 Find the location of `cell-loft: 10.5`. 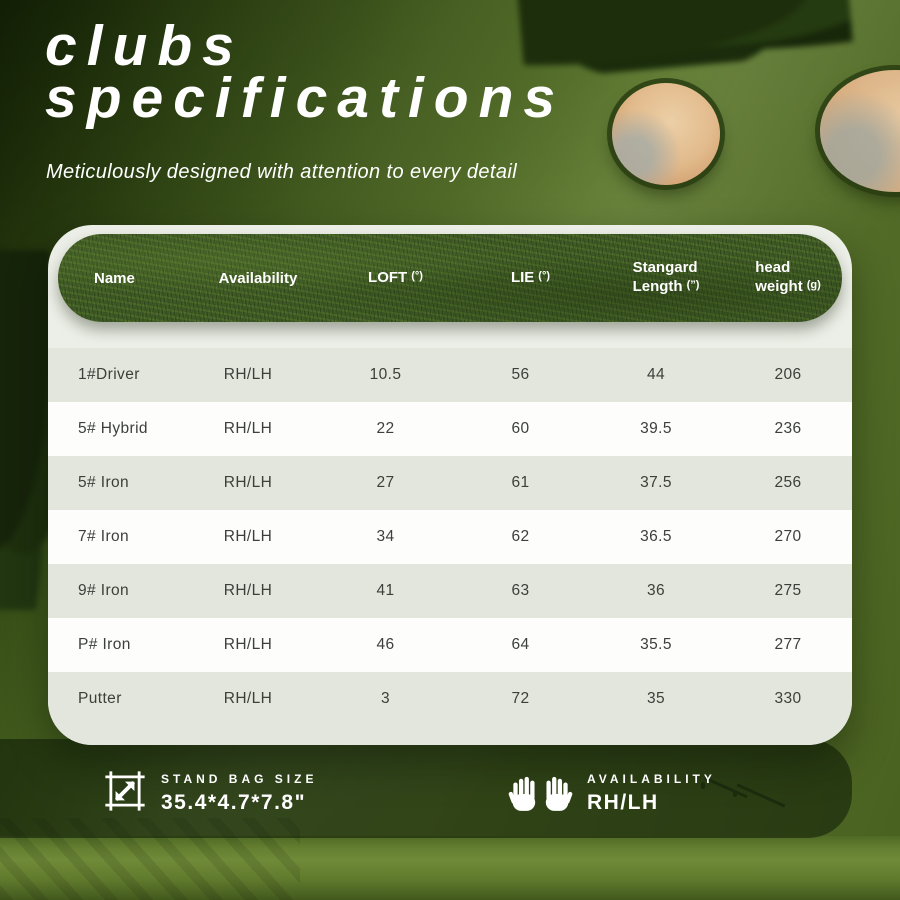

cell-loft: 10.5 is located at coordinates (385, 374).